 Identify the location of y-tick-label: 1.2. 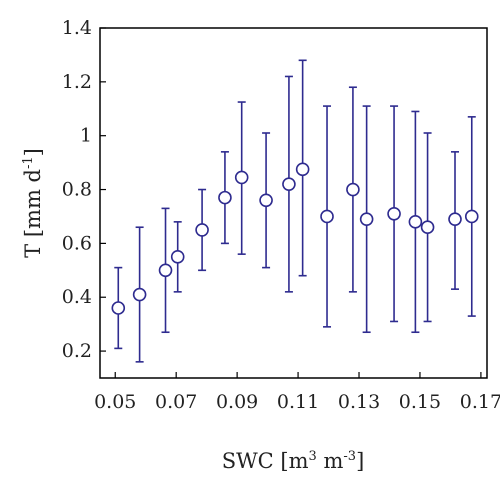
(77, 82).